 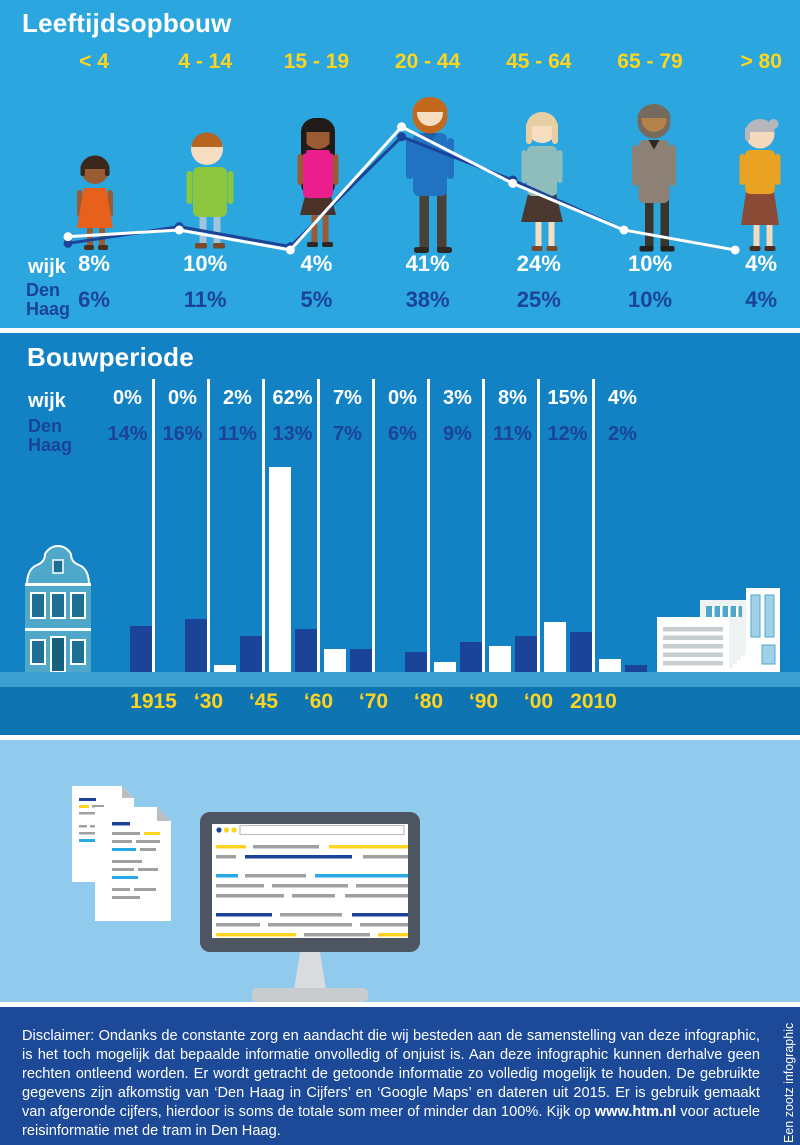 What do you see at coordinates (237, 434) in the screenshot?
I see `bouw-denhaag-value-2: 11%` at bounding box center [237, 434].